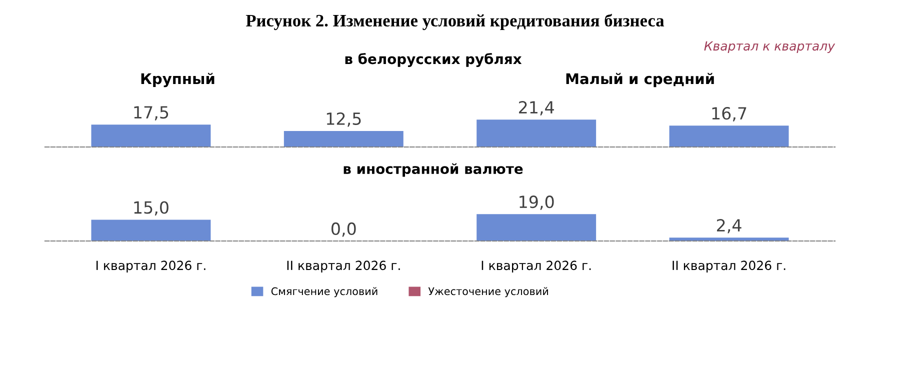  Describe the element at coordinates (343, 119) in the screenshot. I see `data-label: 12,5` at that location.